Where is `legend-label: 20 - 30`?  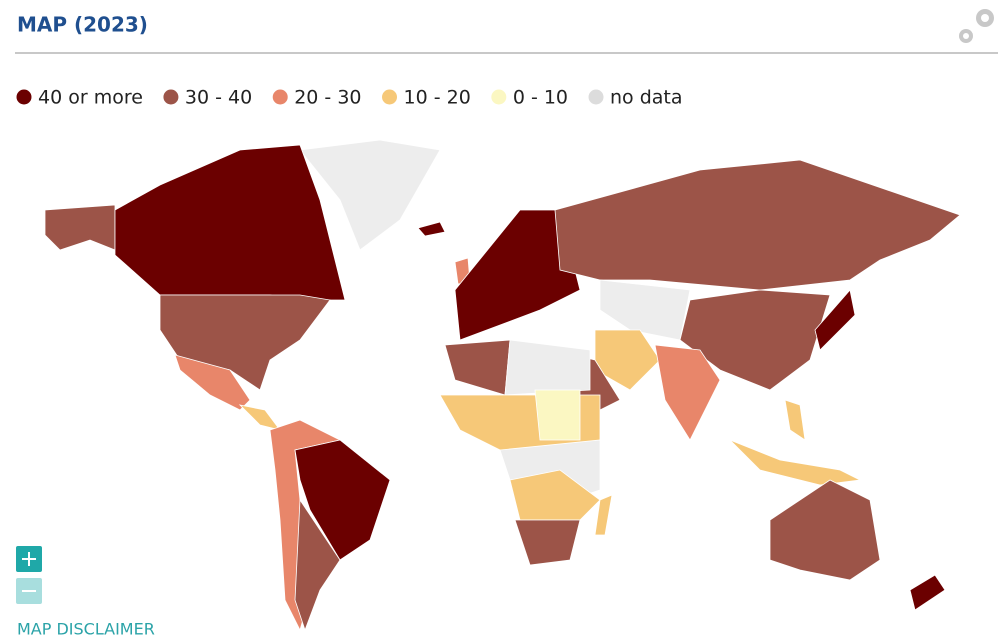
legend-label: 20 - 30 is located at coordinates (327, 98).